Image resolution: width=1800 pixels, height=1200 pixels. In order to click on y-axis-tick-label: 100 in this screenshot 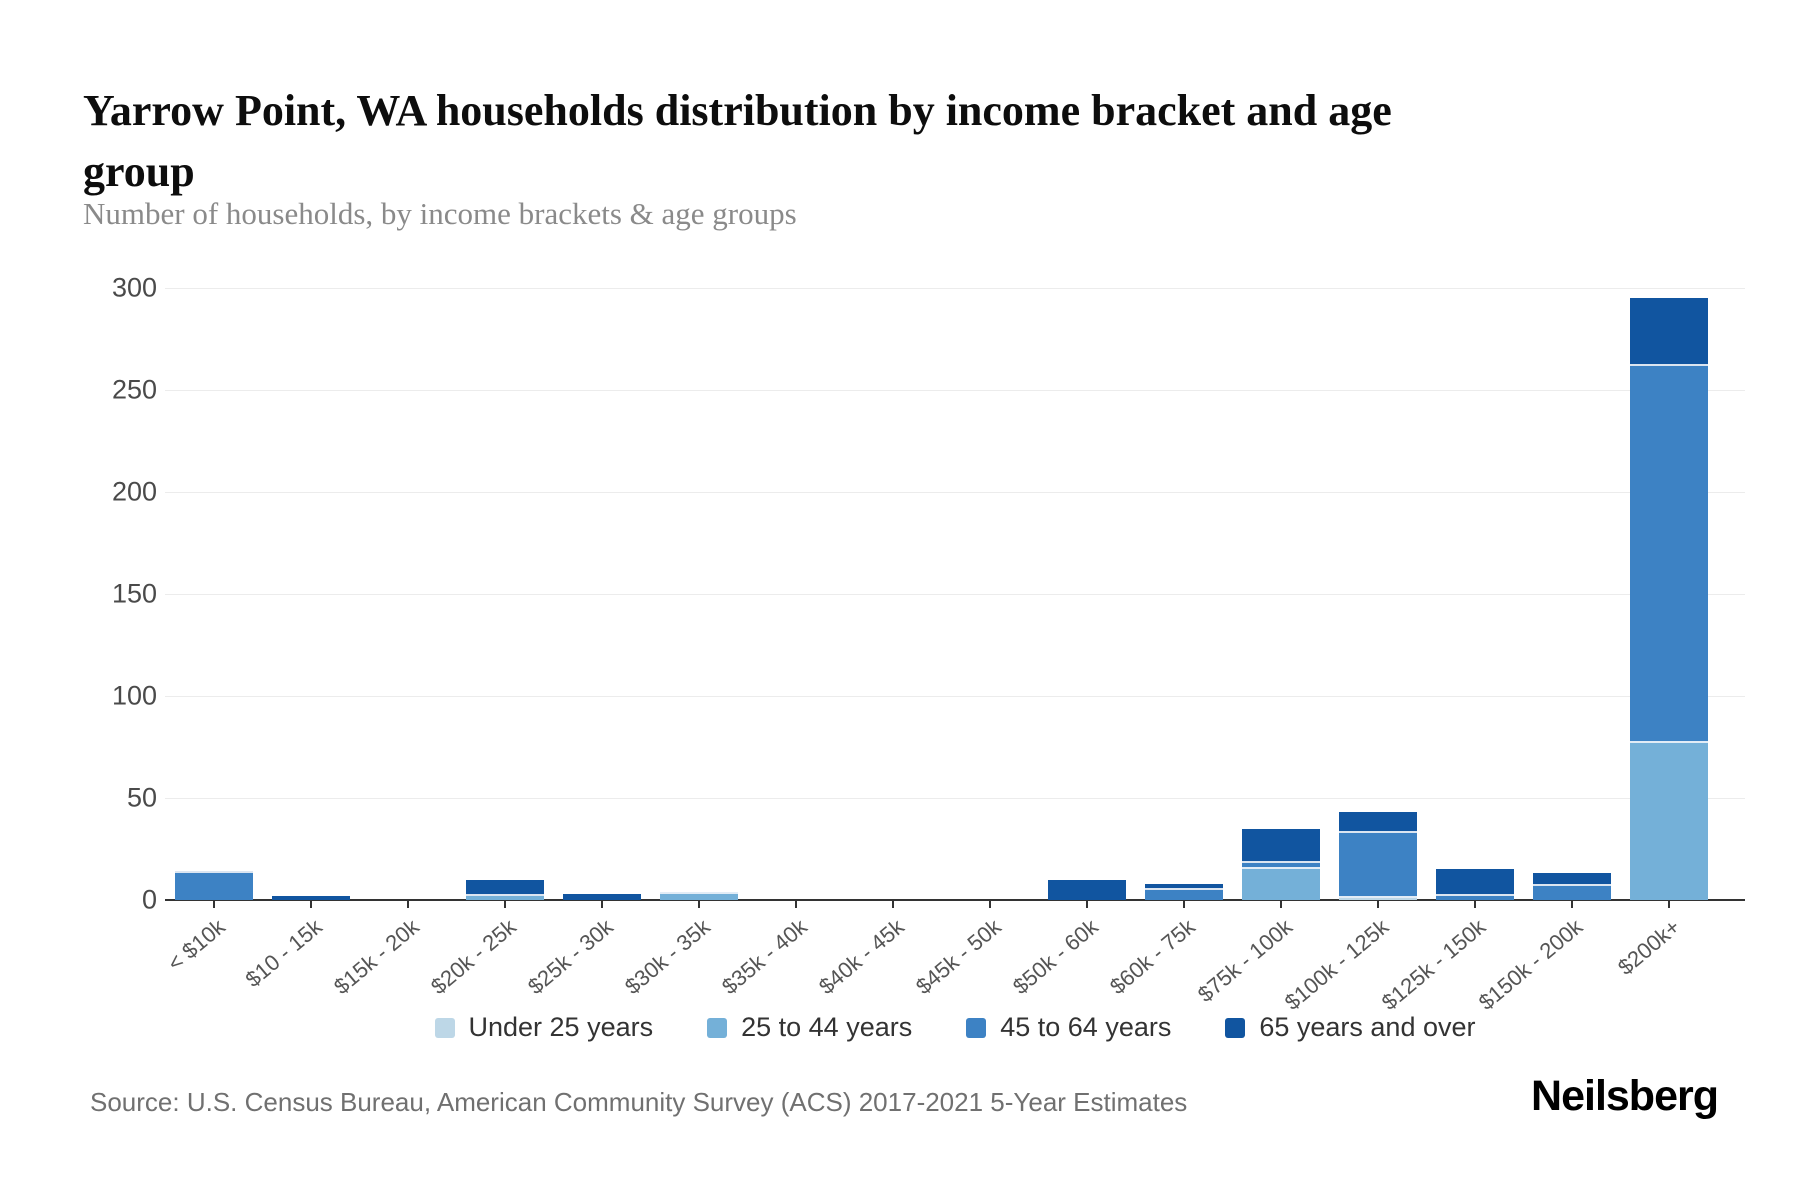, I will do `click(134, 695)`.